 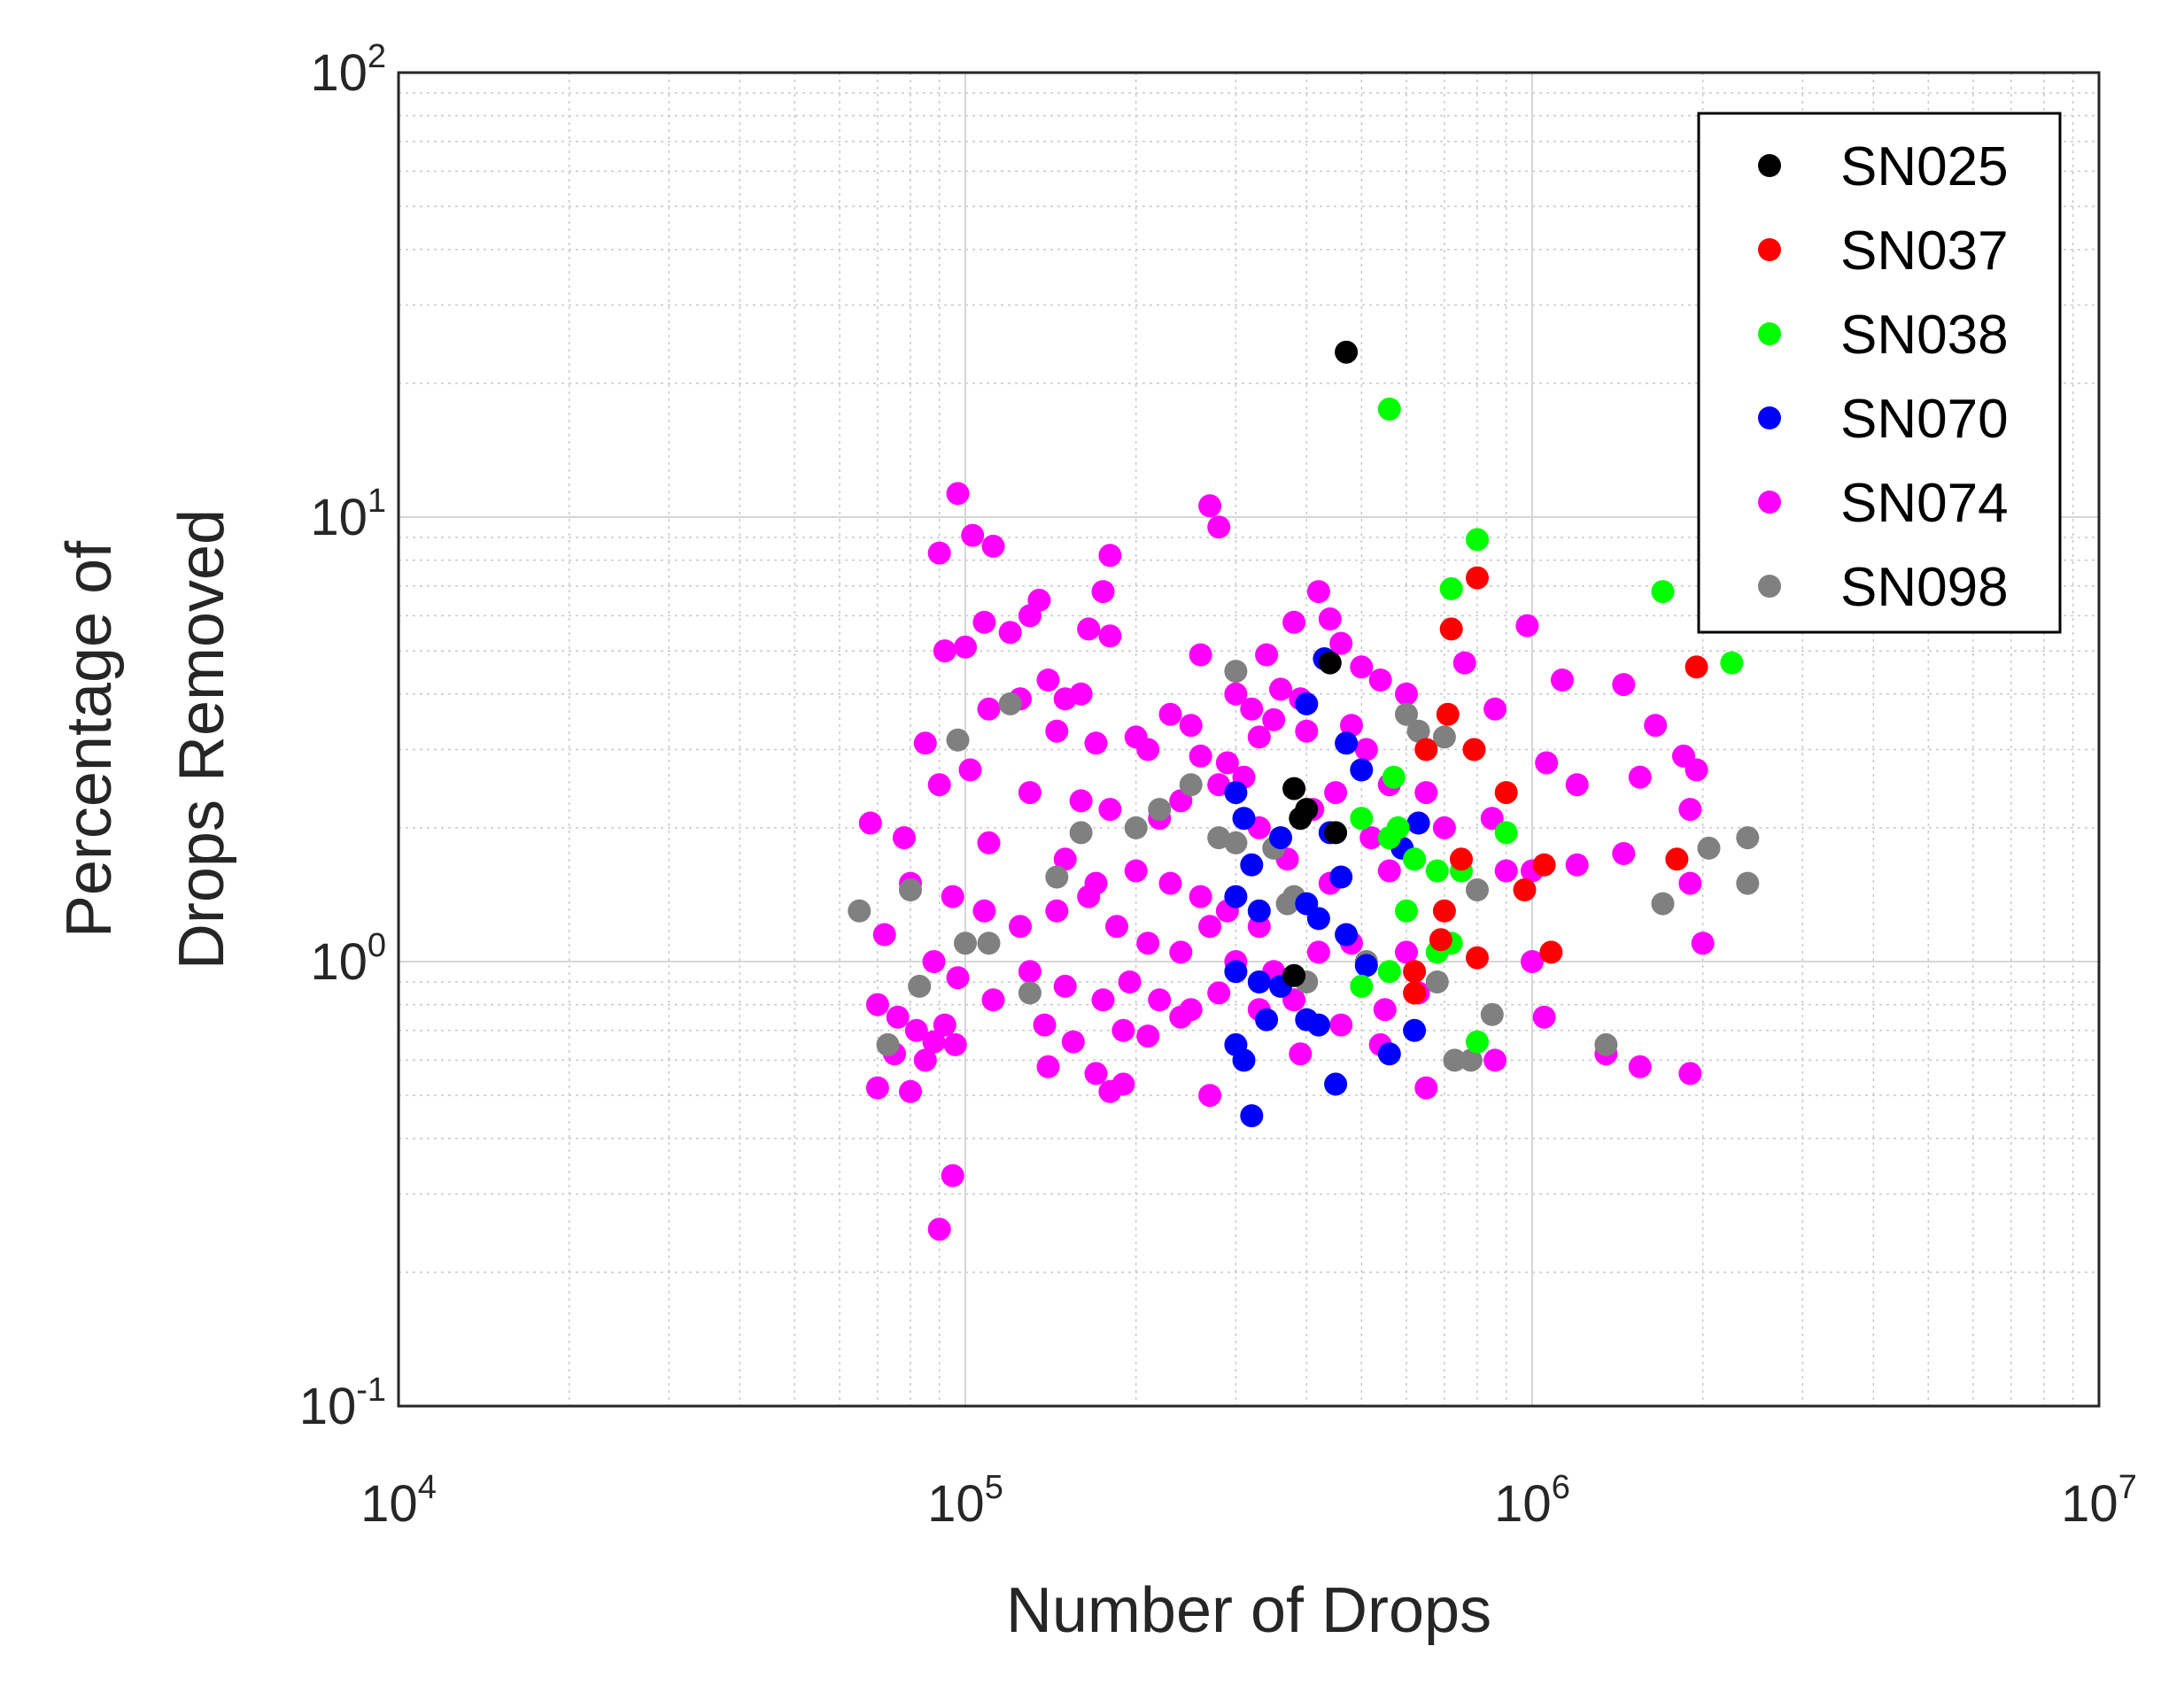 What do you see at coordinates (1770, 165) in the screenshot?
I see `legend-marker-sn025` at bounding box center [1770, 165].